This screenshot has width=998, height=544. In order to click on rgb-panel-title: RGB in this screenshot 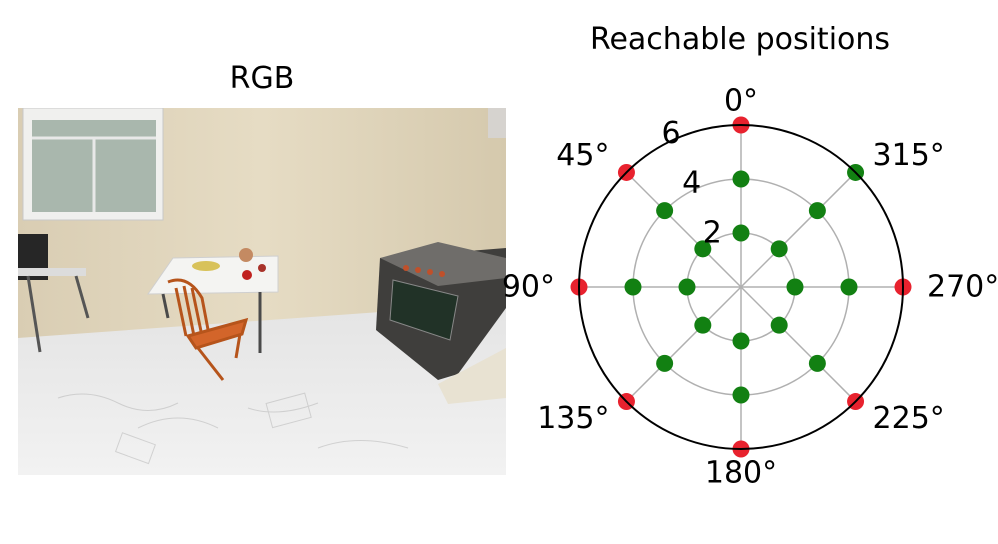, I will do `click(262, 78)`.